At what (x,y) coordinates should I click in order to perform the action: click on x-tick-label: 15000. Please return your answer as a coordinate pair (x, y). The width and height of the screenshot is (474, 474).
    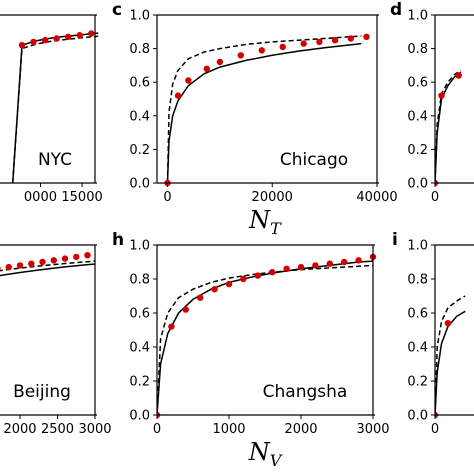
    Looking at the image, I should click on (81, 197).